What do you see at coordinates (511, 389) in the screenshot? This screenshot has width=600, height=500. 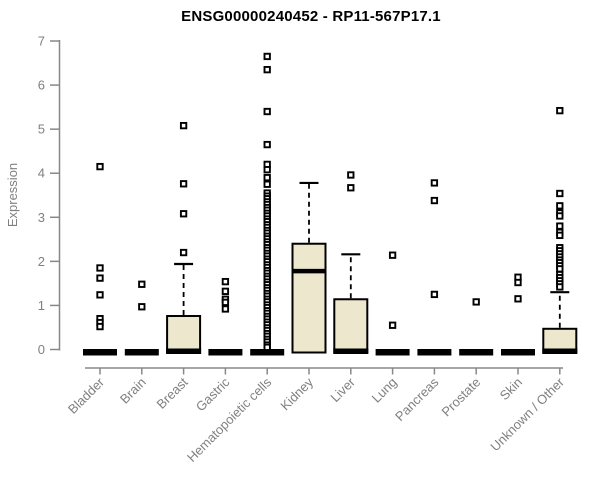 I see `x-tick-label: Skin` at bounding box center [511, 389].